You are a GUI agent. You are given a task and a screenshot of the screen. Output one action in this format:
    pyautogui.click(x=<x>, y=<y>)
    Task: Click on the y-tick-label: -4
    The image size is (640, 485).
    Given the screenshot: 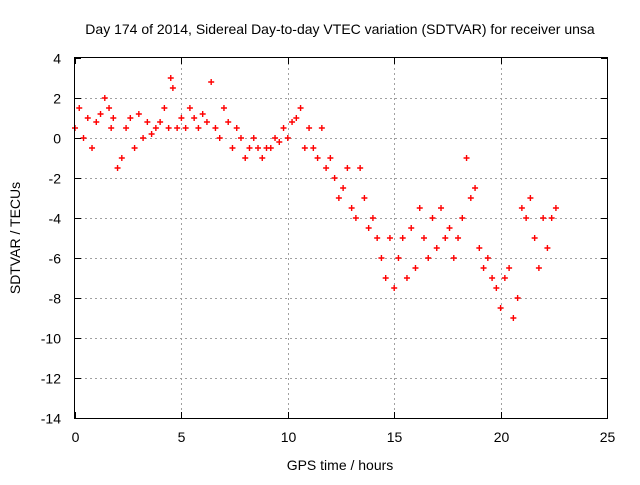 What is the action you would take?
    pyautogui.click(x=55, y=219)
    